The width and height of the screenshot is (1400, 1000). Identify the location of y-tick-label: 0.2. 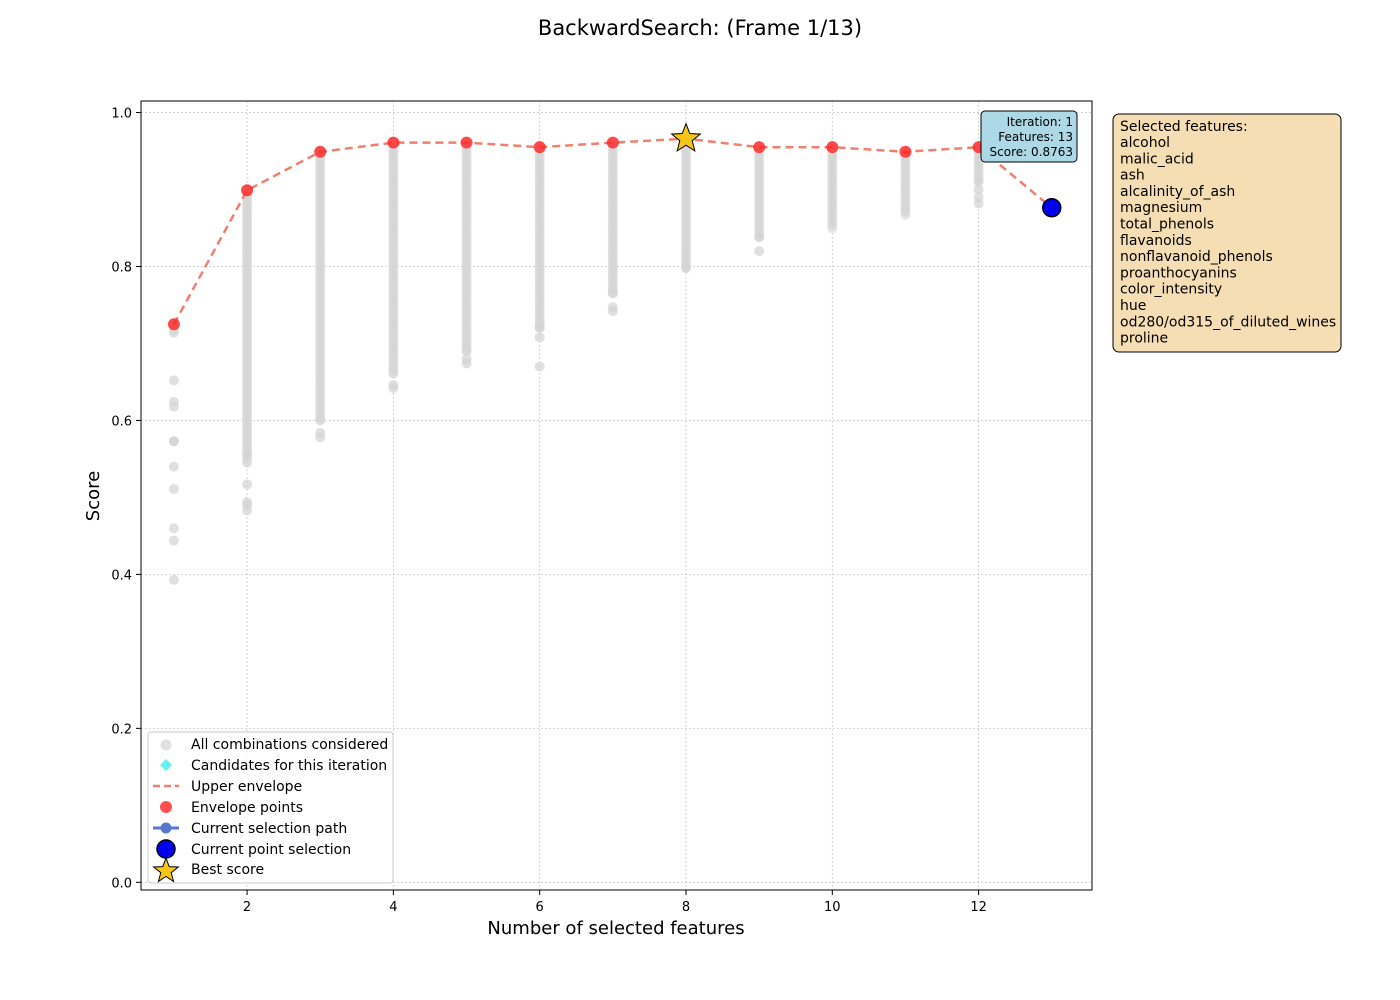
(121, 729).